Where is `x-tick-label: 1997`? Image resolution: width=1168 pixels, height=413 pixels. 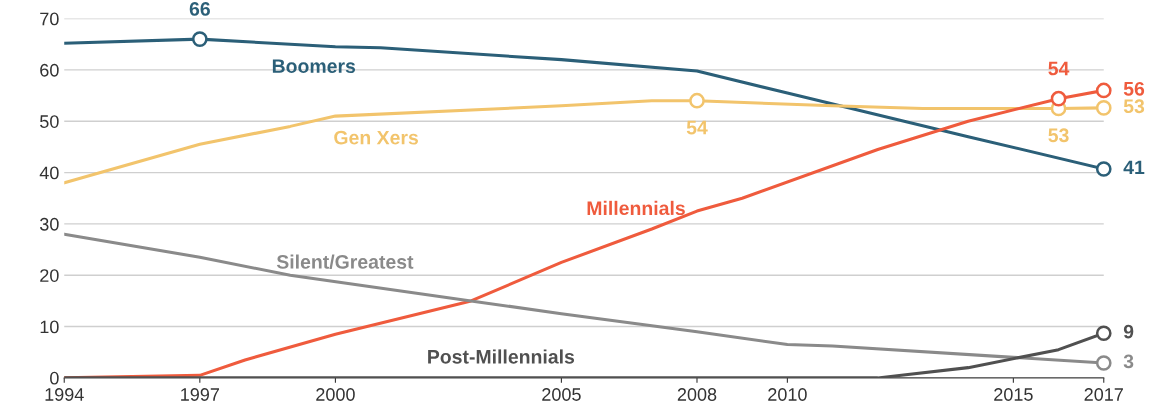 x-tick-label: 1997 is located at coordinates (200, 394).